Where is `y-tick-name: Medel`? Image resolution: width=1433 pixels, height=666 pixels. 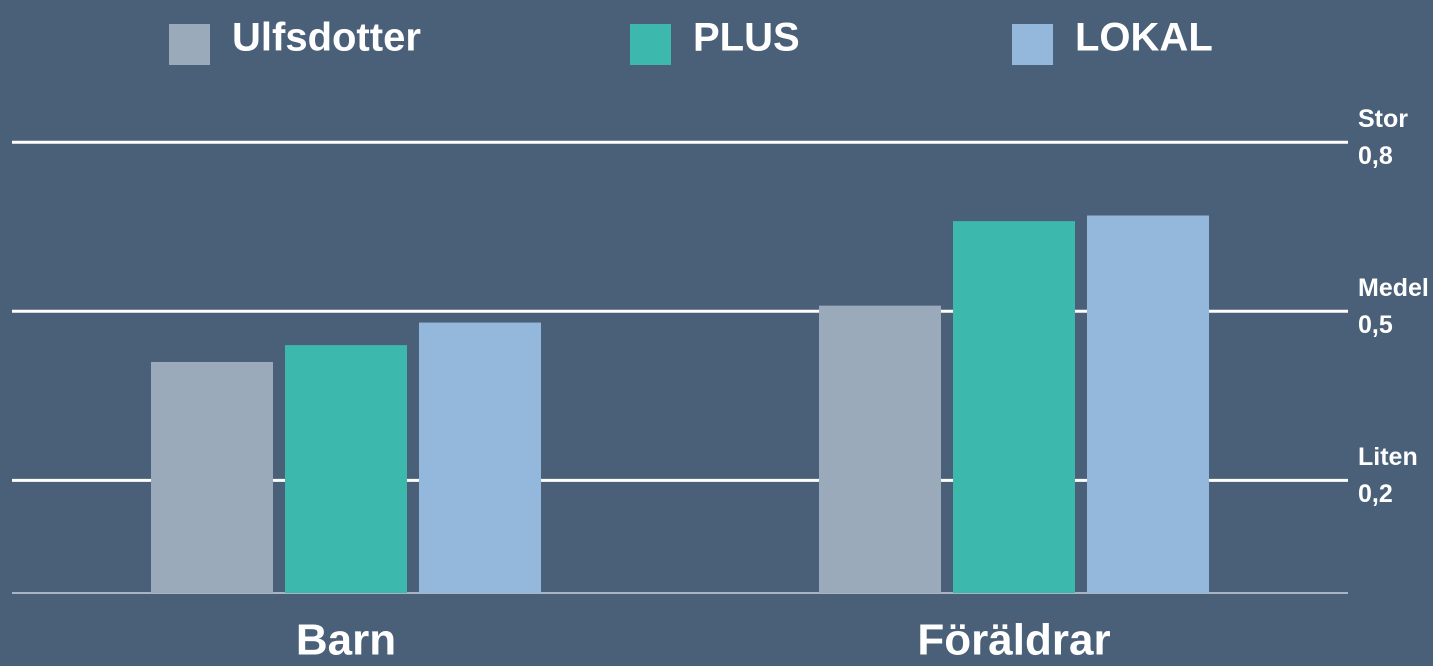 y-tick-name: Medel is located at coordinates (1393, 288).